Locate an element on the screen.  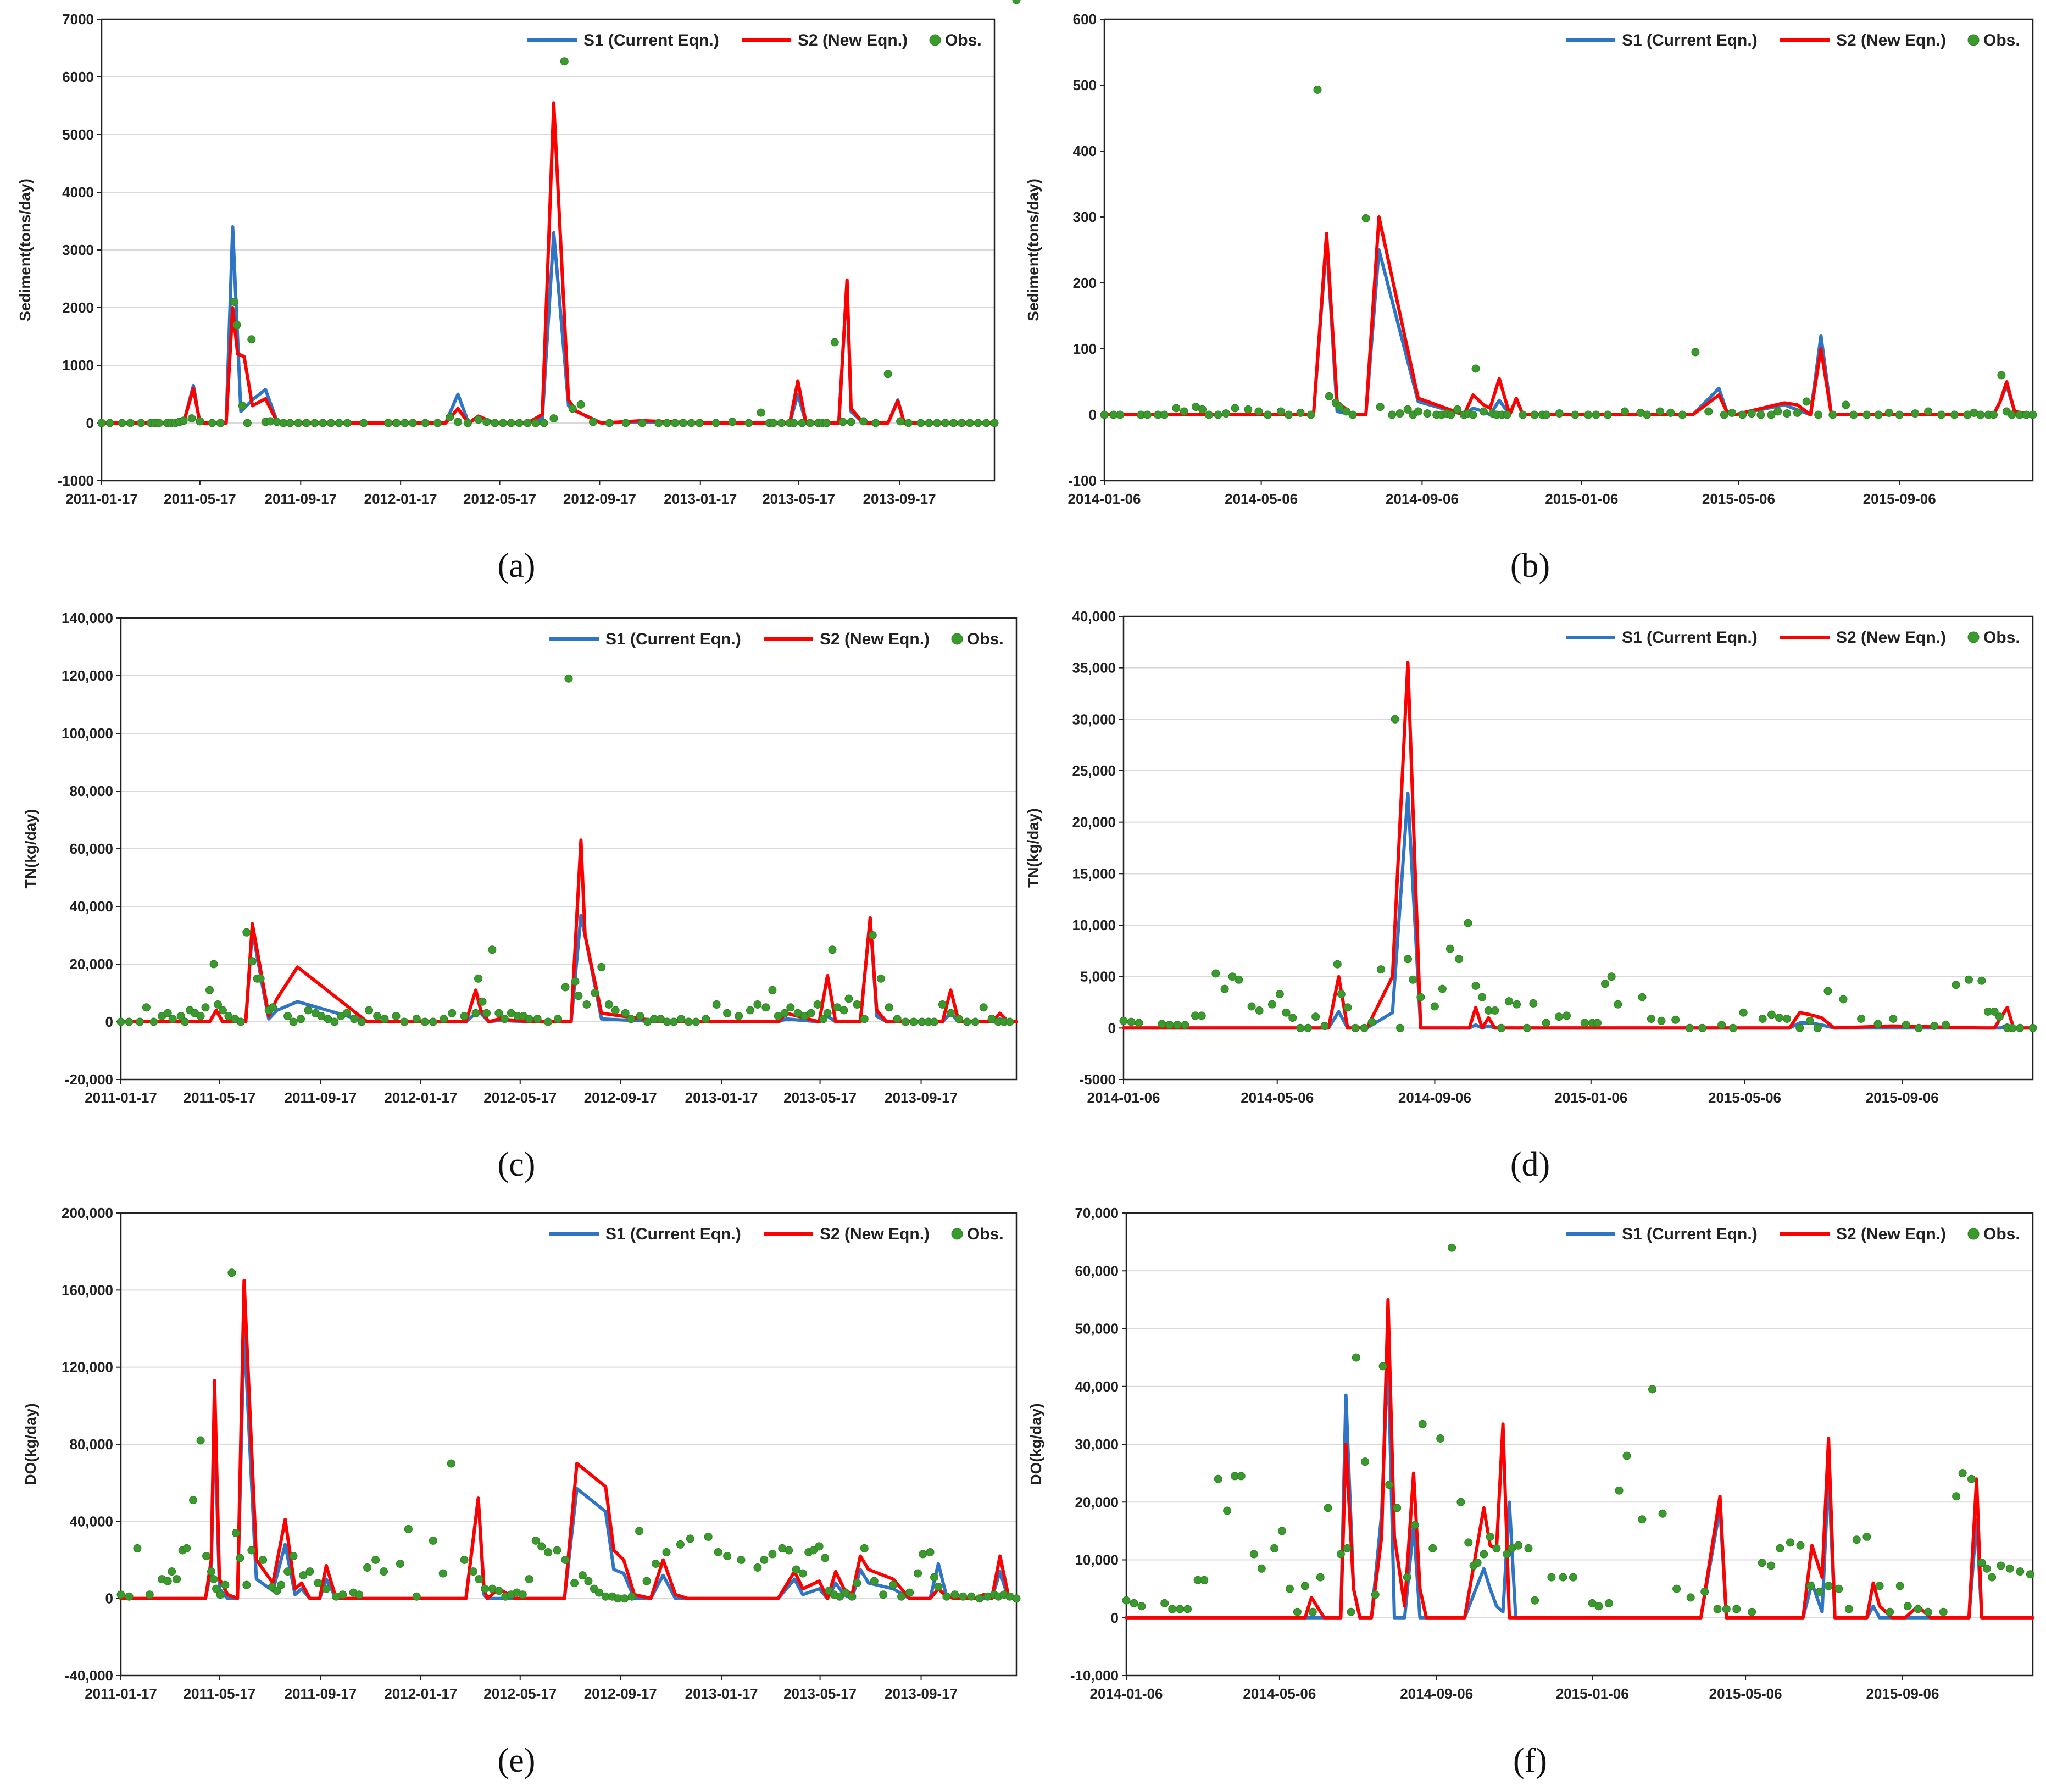
x-tick-label: 2015-09-06 is located at coordinates (1899, 499).